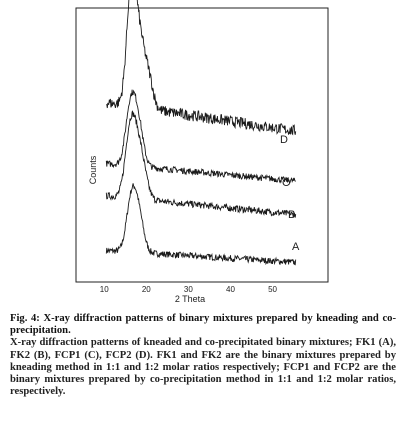 The width and height of the screenshot is (404, 436). I want to click on x-tick-label: 30, so click(188, 289).